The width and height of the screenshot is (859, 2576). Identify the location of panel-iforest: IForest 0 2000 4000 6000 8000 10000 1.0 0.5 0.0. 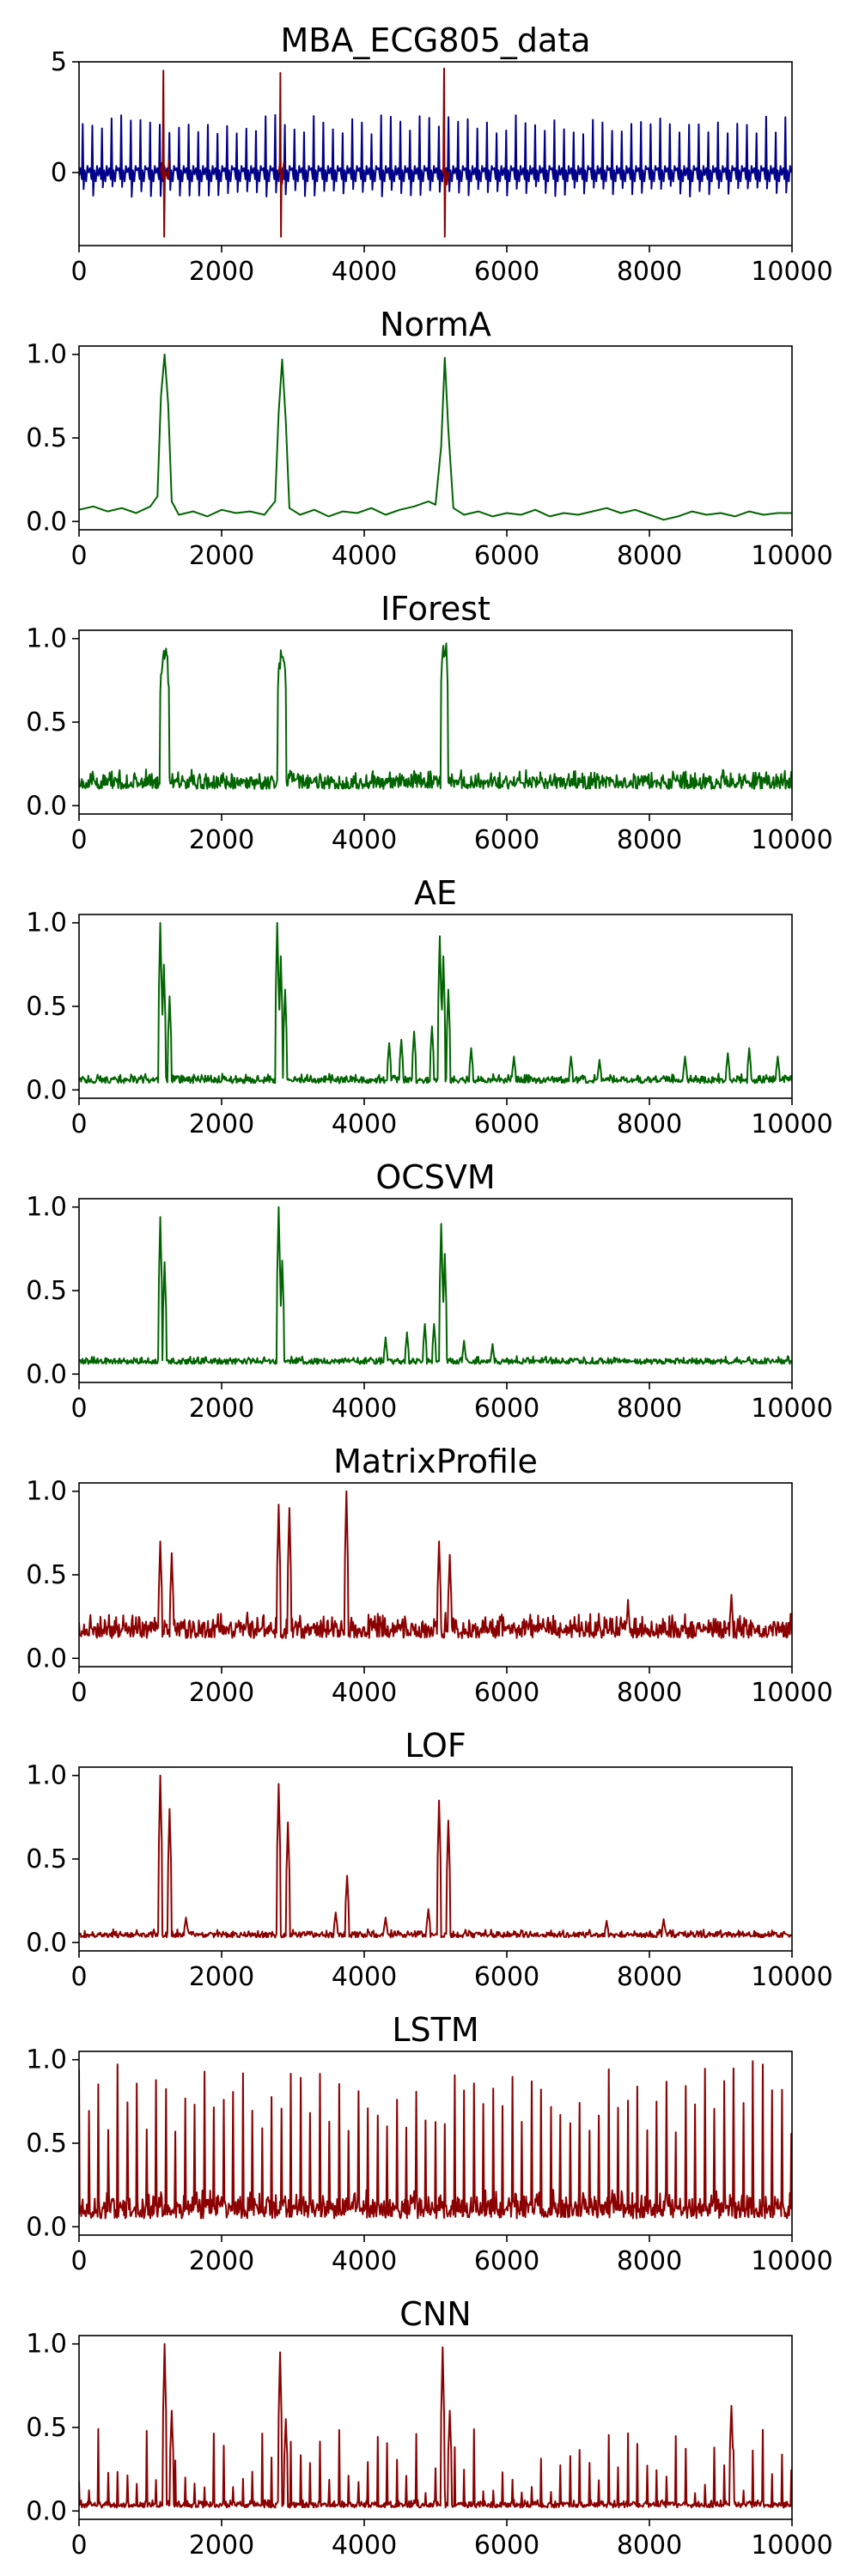
(429, 722).